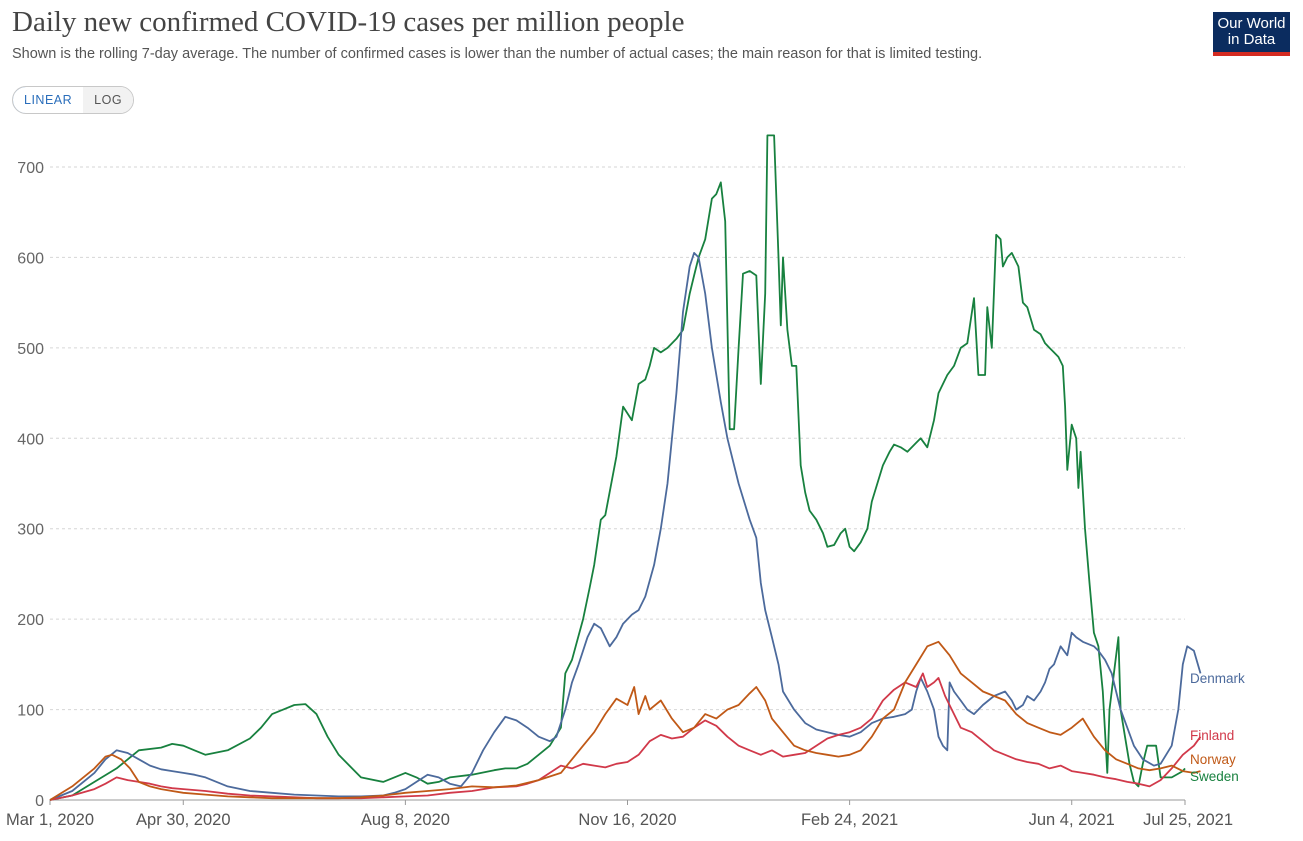 This screenshot has width=1303, height=841. Describe the element at coordinates (30, 258) in the screenshot. I see `y-tick-label: 600` at that location.